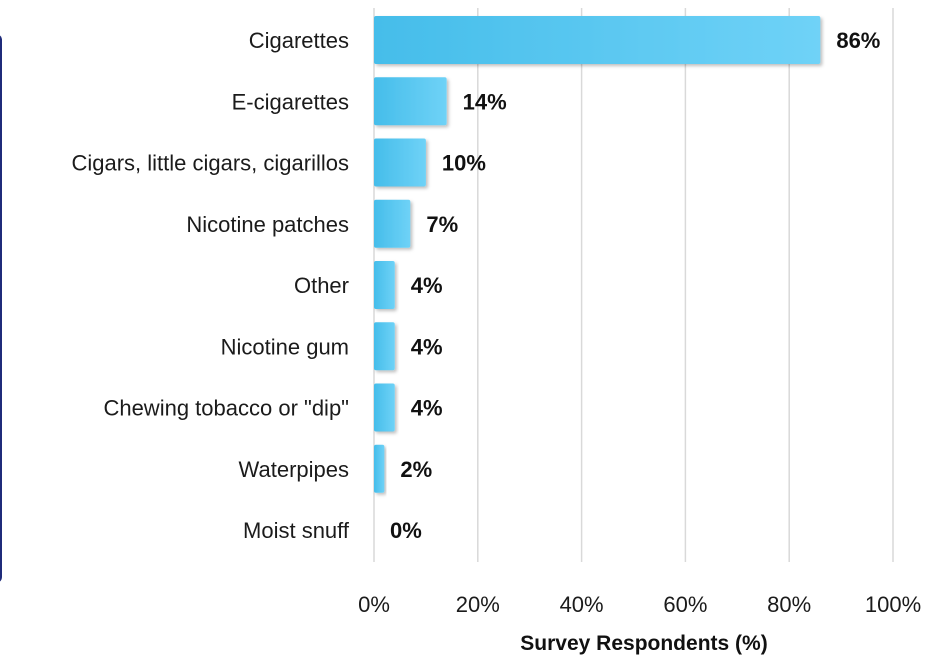 This screenshot has width=935, height=660. Describe the element at coordinates (416, 469) in the screenshot. I see `data-label: 2%` at that location.